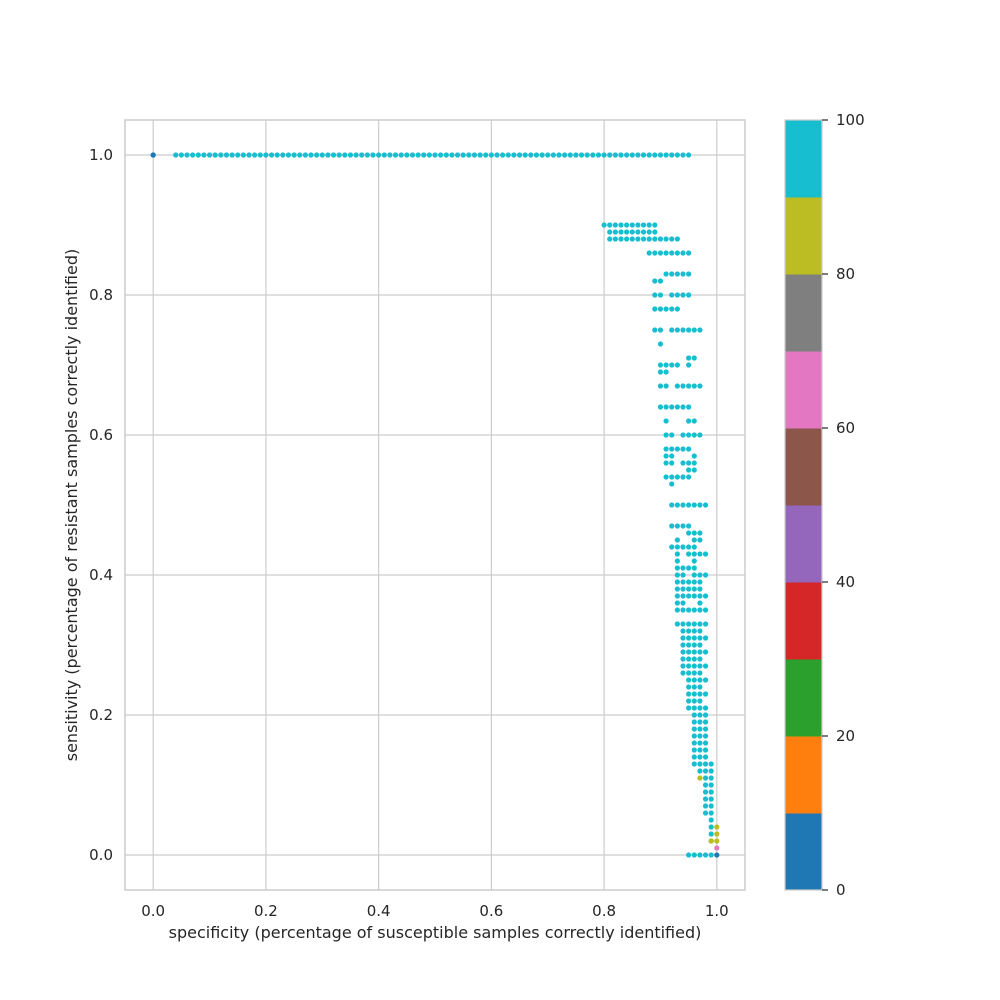  What do you see at coordinates (101, 715) in the screenshot?
I see `y-tick-label: 0.2` at bounding box center [101, 715].